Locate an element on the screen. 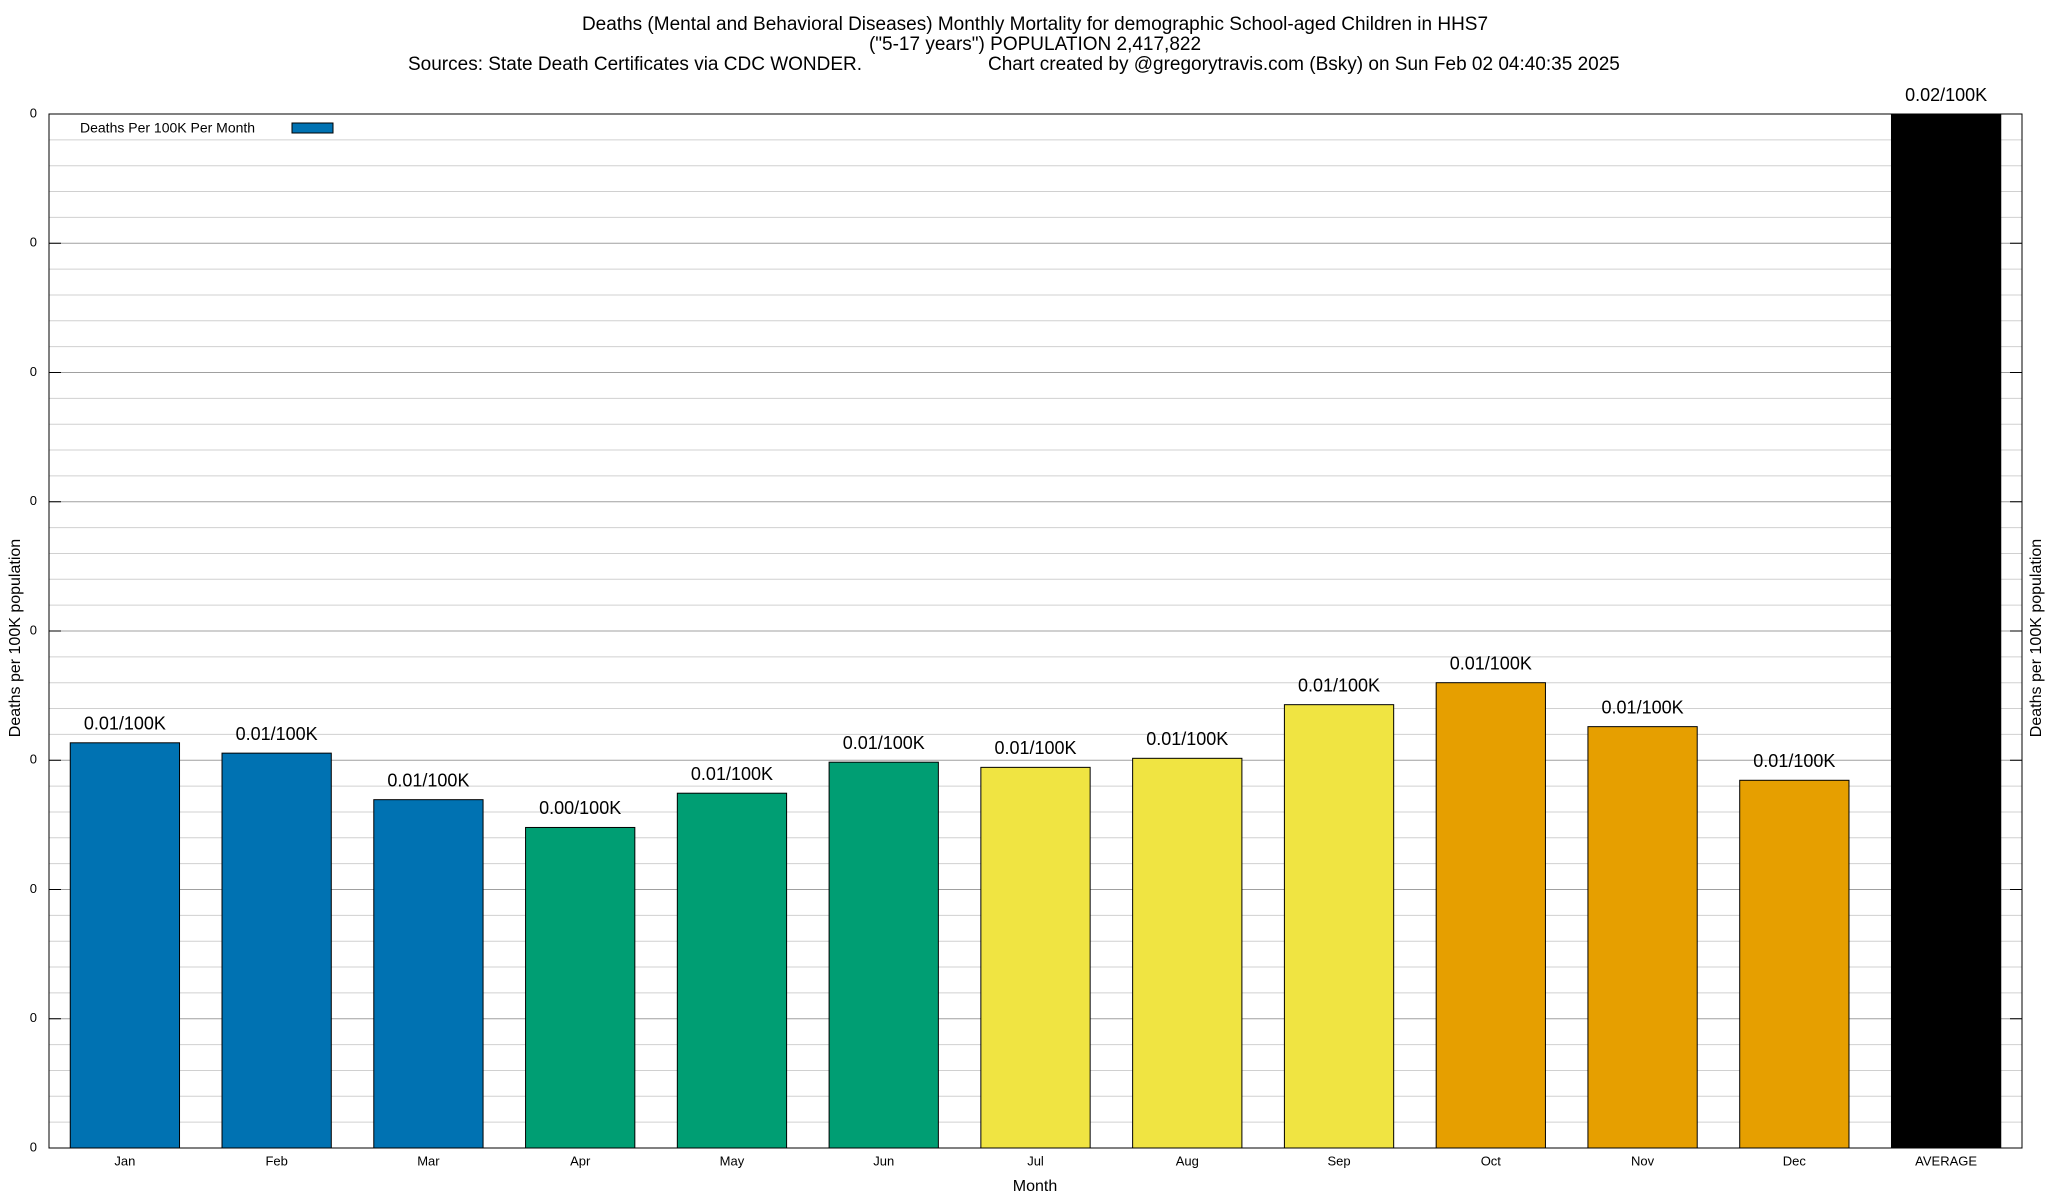 This screenshot has width=2048, height=1200. chart-subtitle: ("5-17 years") POPULATION 2,417,822 is located at coordinates (1035, 44).